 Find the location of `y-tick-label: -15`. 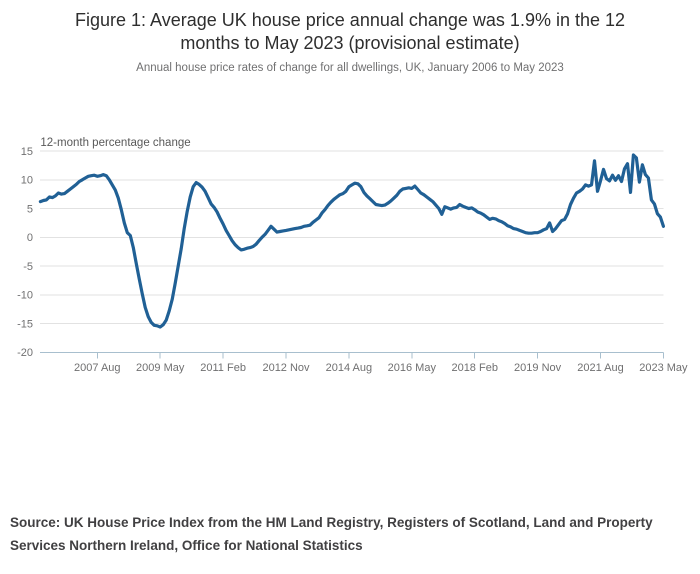

y-tick-label: -15 is located at coordinates (25, 324).